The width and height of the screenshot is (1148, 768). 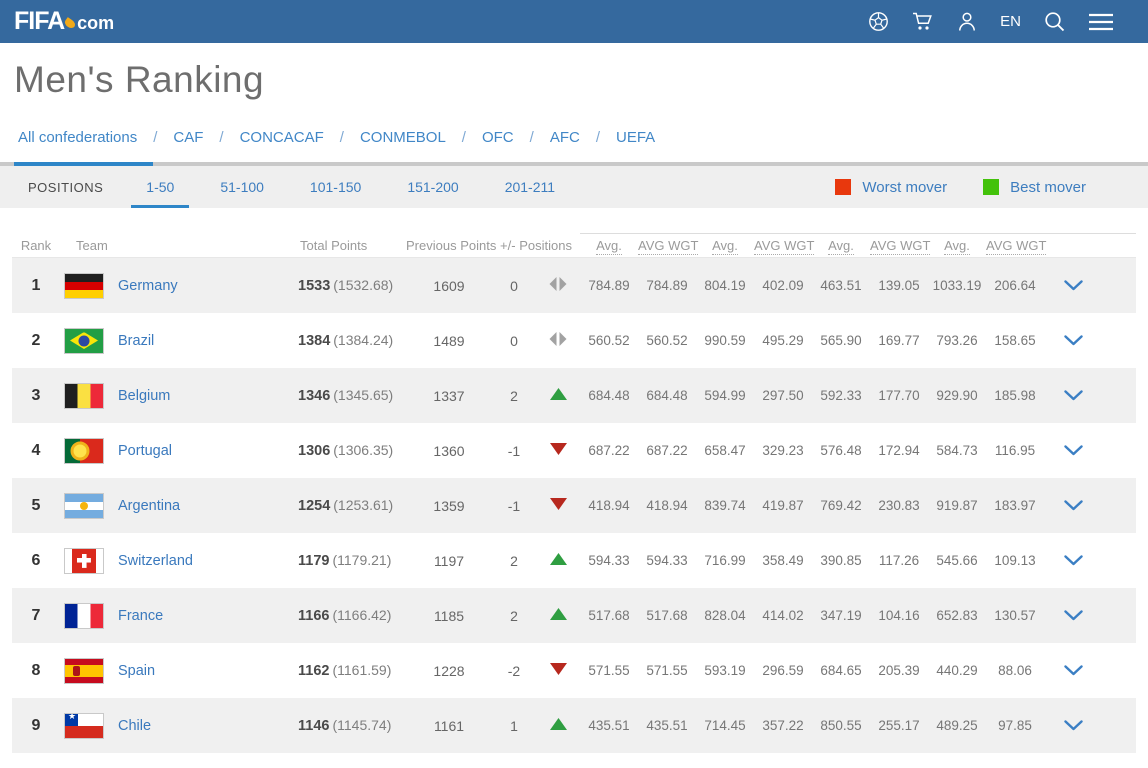 I want to click on position-change-cell: 1, so click(x=514, y=725).